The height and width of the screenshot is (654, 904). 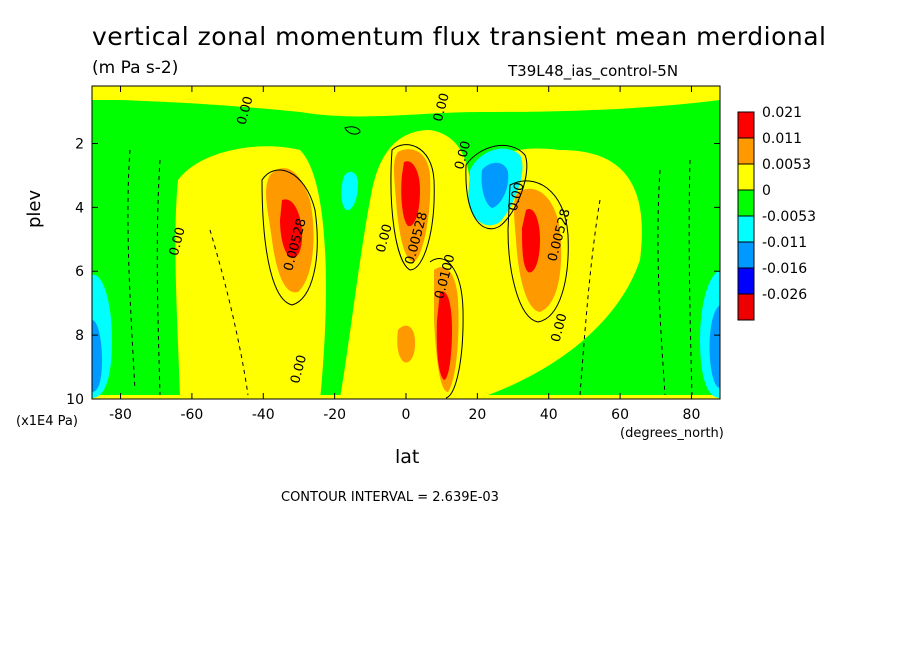 I want to click on x-tick-label: 80, so click(x=692, y=415).